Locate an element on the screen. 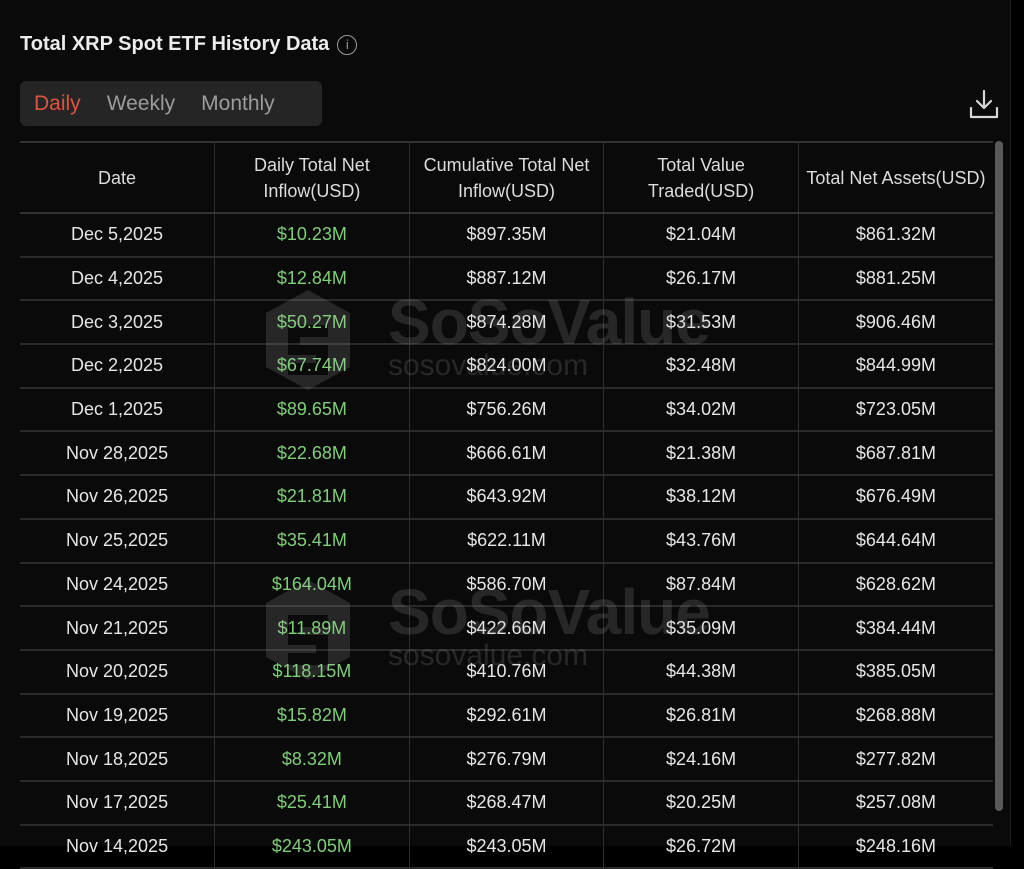 This screenshot has width=1024, height=869. cell-total-net-assets: $268.88M is located at coordinates (895, 716).